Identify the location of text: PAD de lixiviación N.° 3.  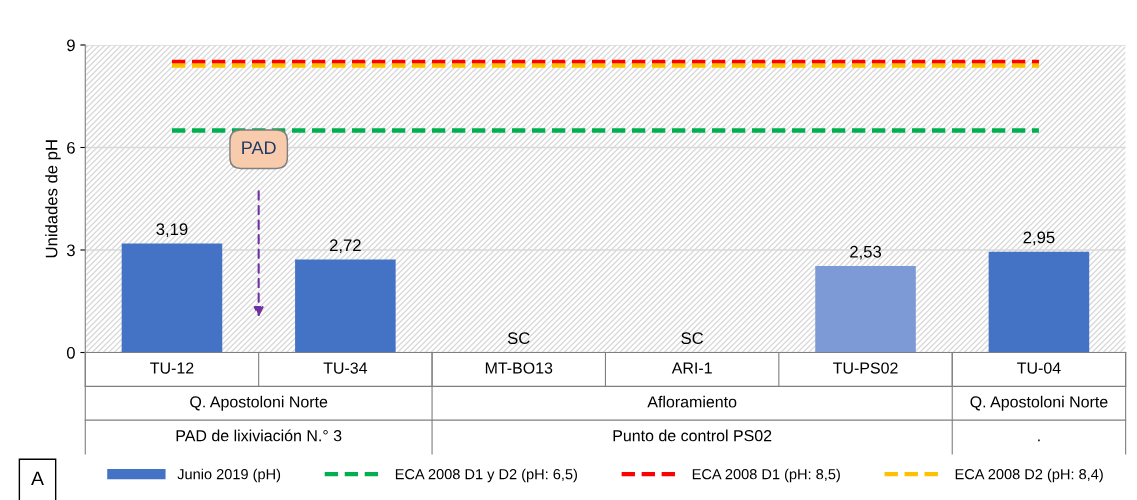
(259, 435).